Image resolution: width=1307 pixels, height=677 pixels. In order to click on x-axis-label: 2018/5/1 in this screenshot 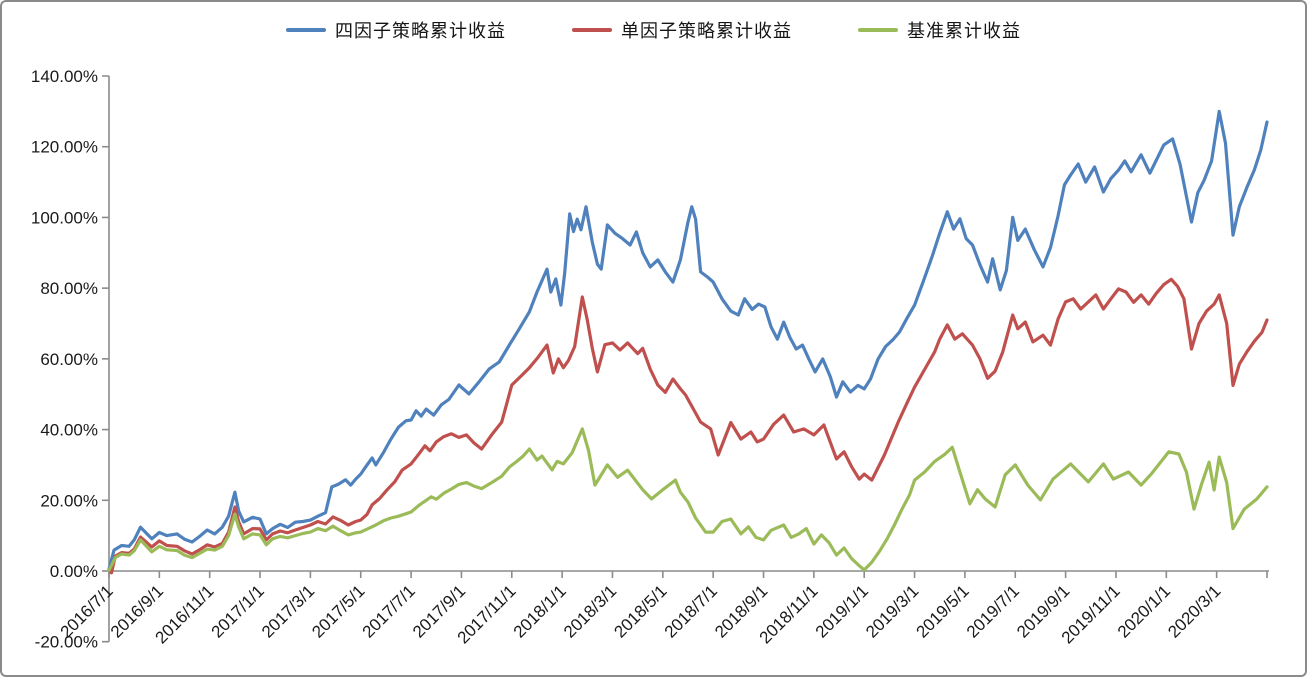, I will do `click(640, 611)`.